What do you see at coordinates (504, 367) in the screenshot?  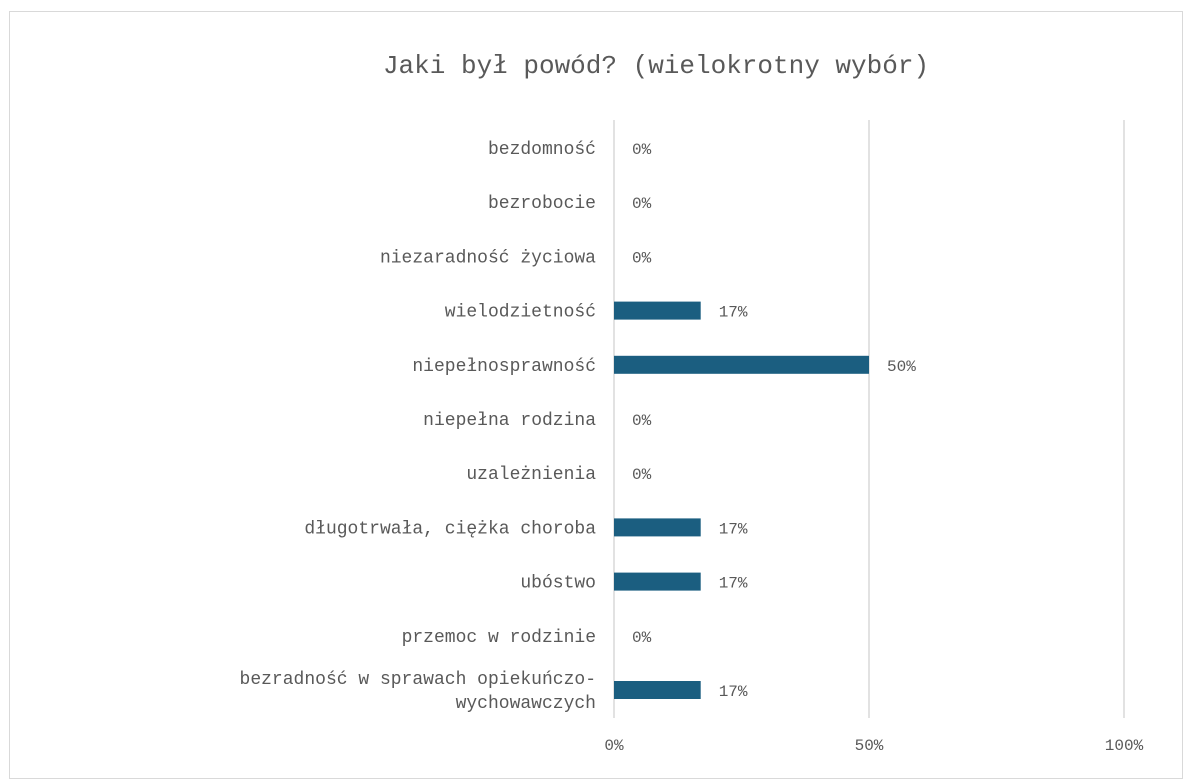 I see `category-label: niepełnosprawność` at bounding box center [504, 367].